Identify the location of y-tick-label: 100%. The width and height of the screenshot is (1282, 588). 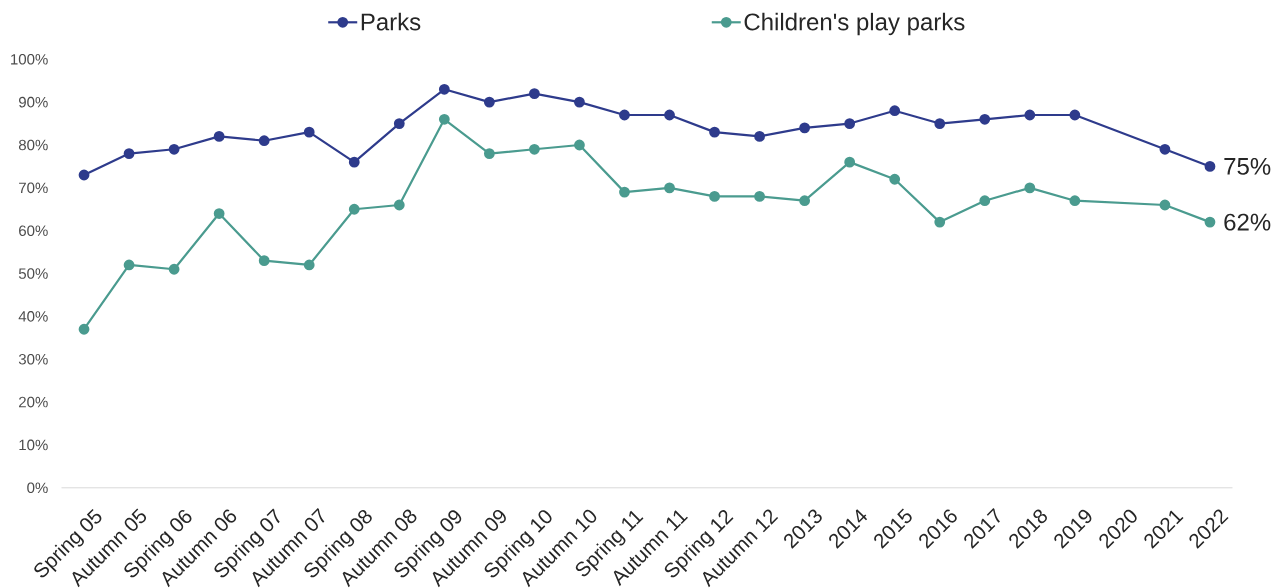
(29, 59).